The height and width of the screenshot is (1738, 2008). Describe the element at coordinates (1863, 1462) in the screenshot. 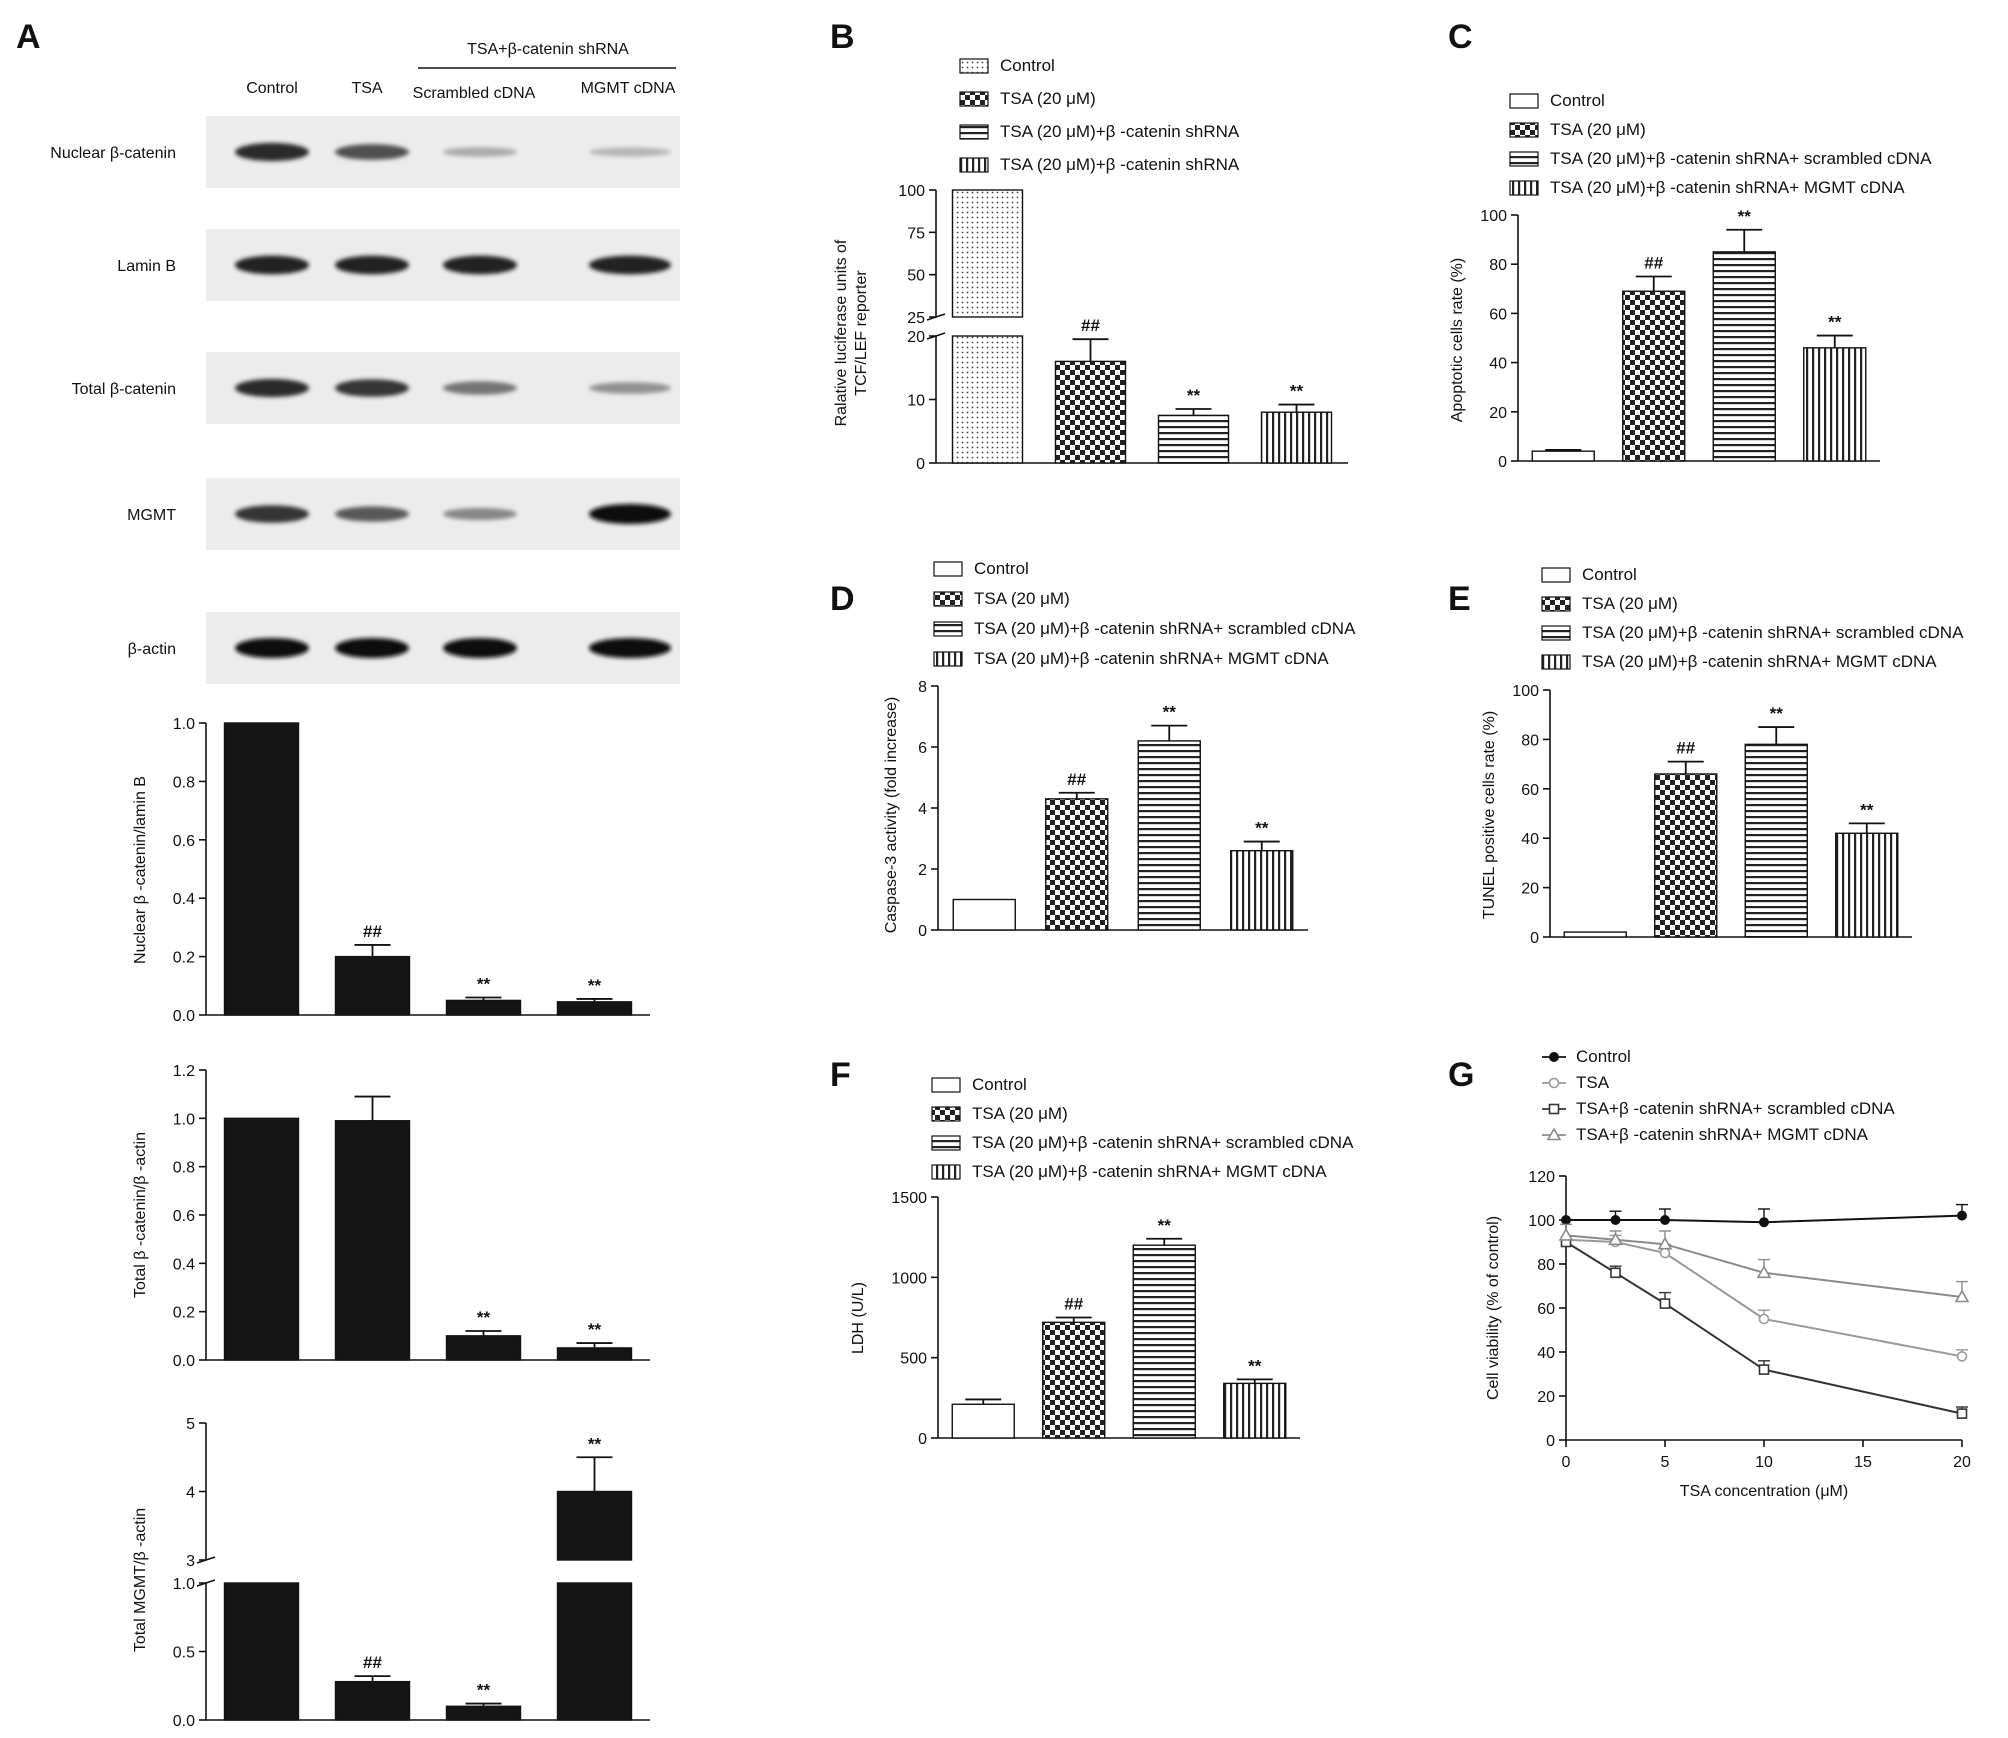

I see `x-tick-label: 15` at that location.